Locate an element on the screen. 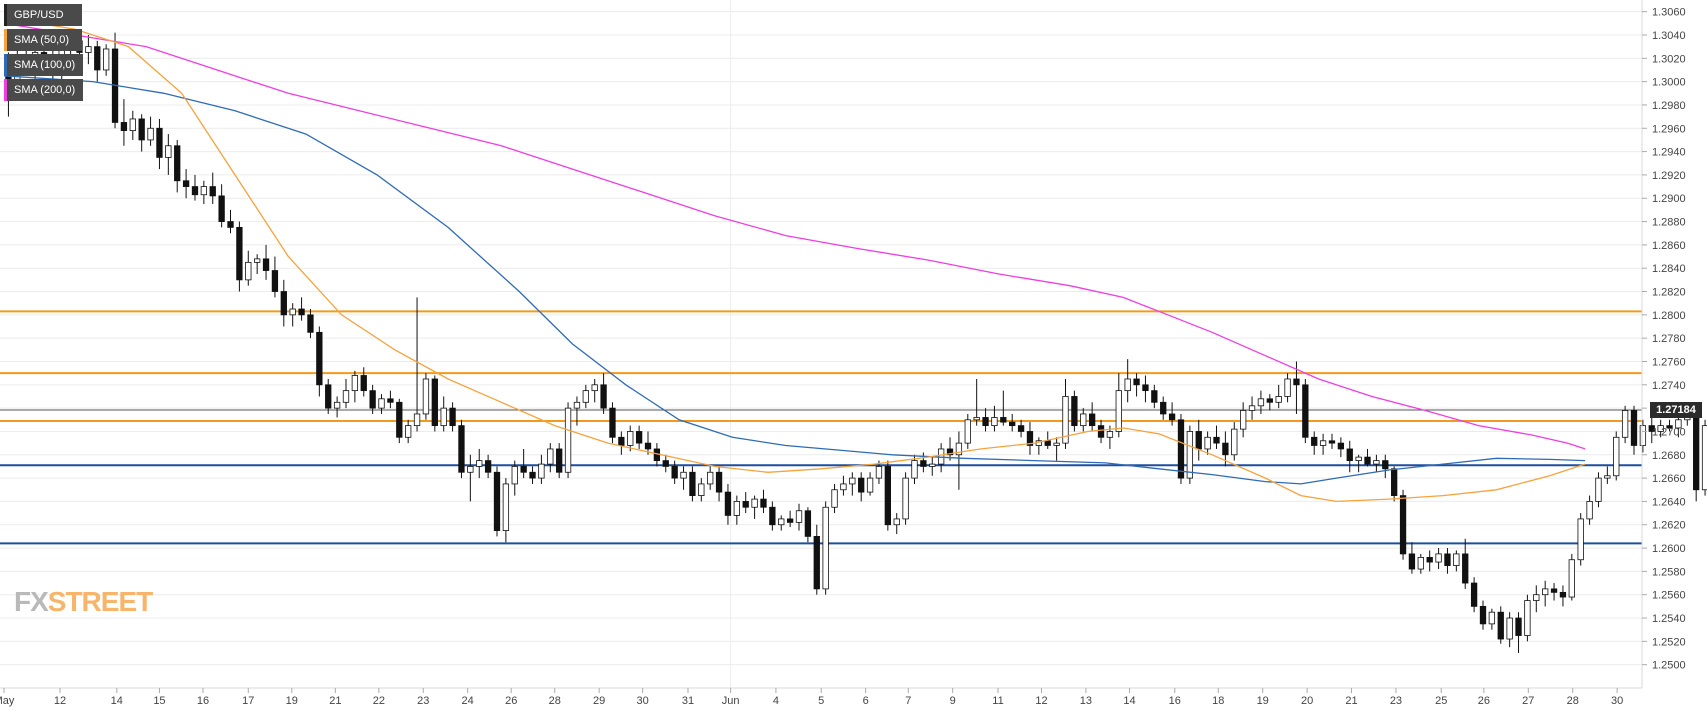 Image resolution: width=1707 pixels, height=712 pixels. y-tick-label: 1.2620 is located at coordinates (1669, 526).